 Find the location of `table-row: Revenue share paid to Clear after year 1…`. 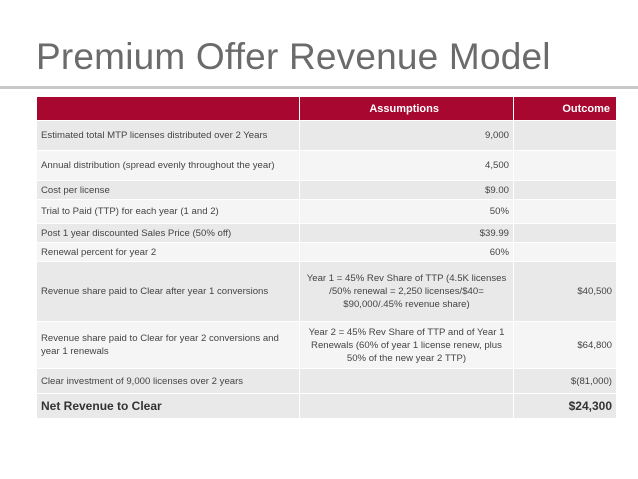

table-row: Revenue share paid to Clear after year 1… is located at coordinates (326, 291).